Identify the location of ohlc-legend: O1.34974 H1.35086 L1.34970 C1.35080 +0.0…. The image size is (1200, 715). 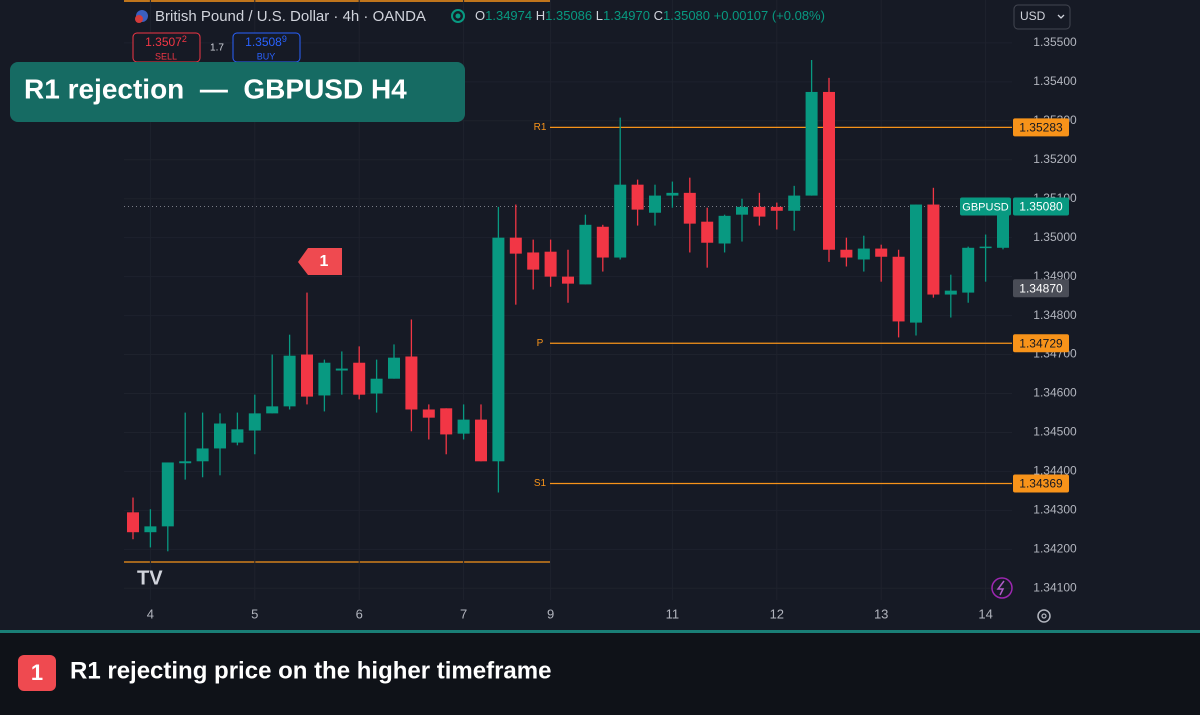
(650, 15).